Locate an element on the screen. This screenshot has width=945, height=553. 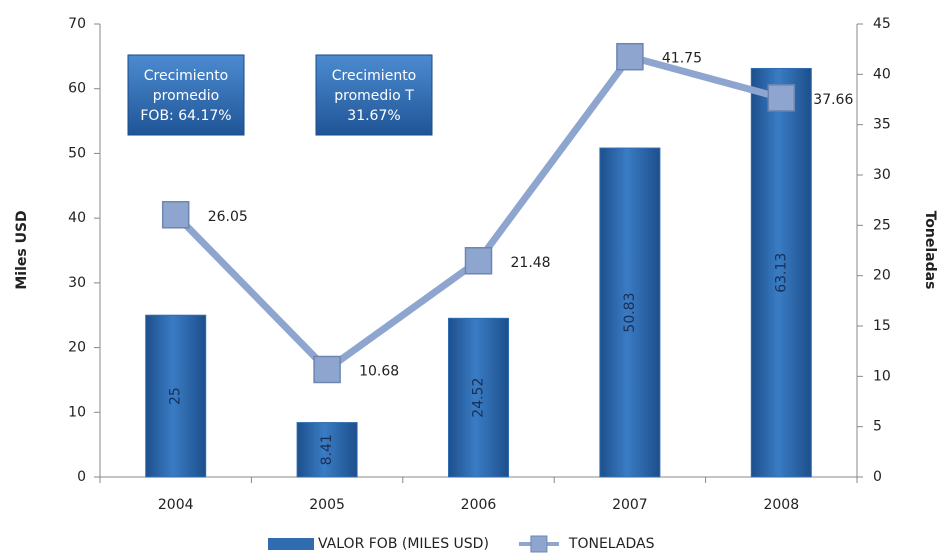
y2-tick-label: 35 is located at coordinates (882, 125).